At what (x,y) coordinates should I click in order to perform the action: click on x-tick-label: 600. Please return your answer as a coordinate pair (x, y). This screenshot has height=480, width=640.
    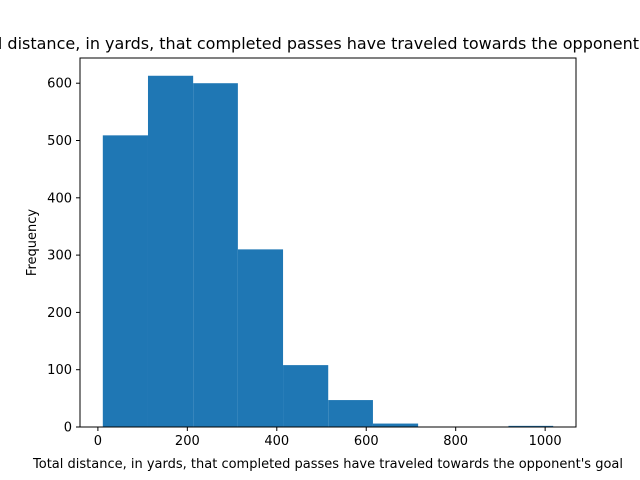
    Looking at the image, I should click on (366, 441).